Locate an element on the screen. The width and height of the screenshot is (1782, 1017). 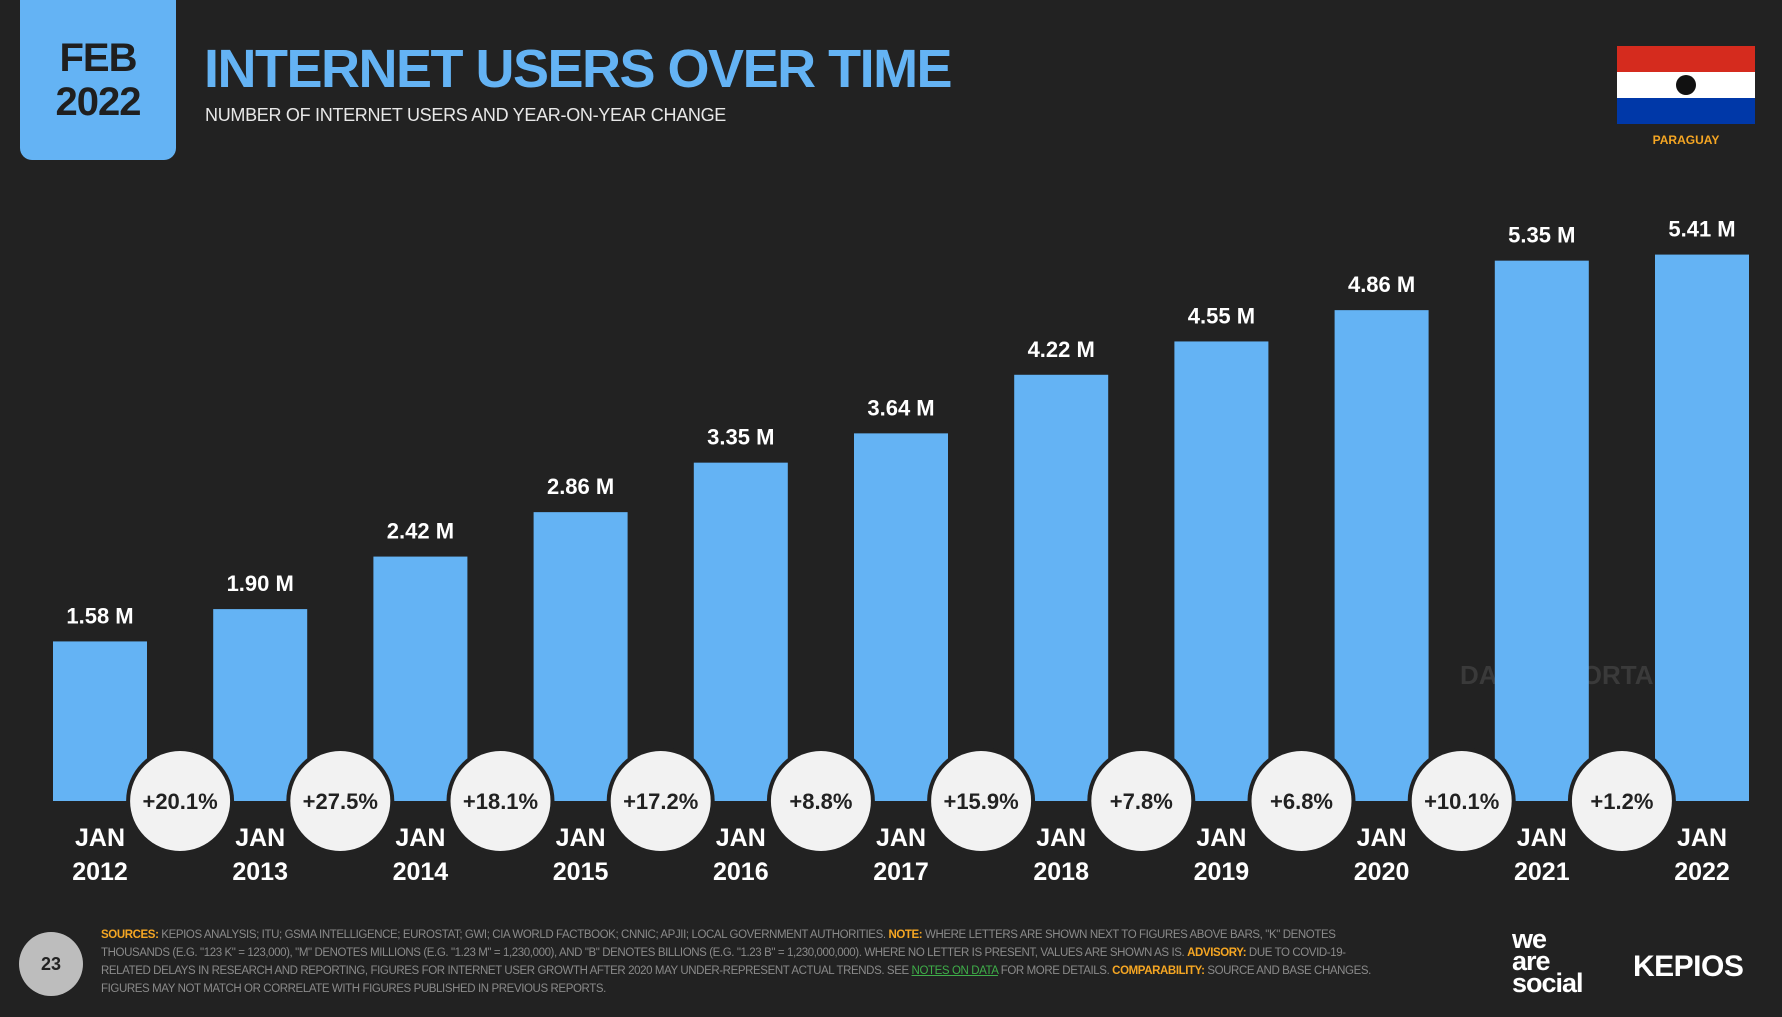
we-are-social-text: we are social is located at coordinates (1548, 961).